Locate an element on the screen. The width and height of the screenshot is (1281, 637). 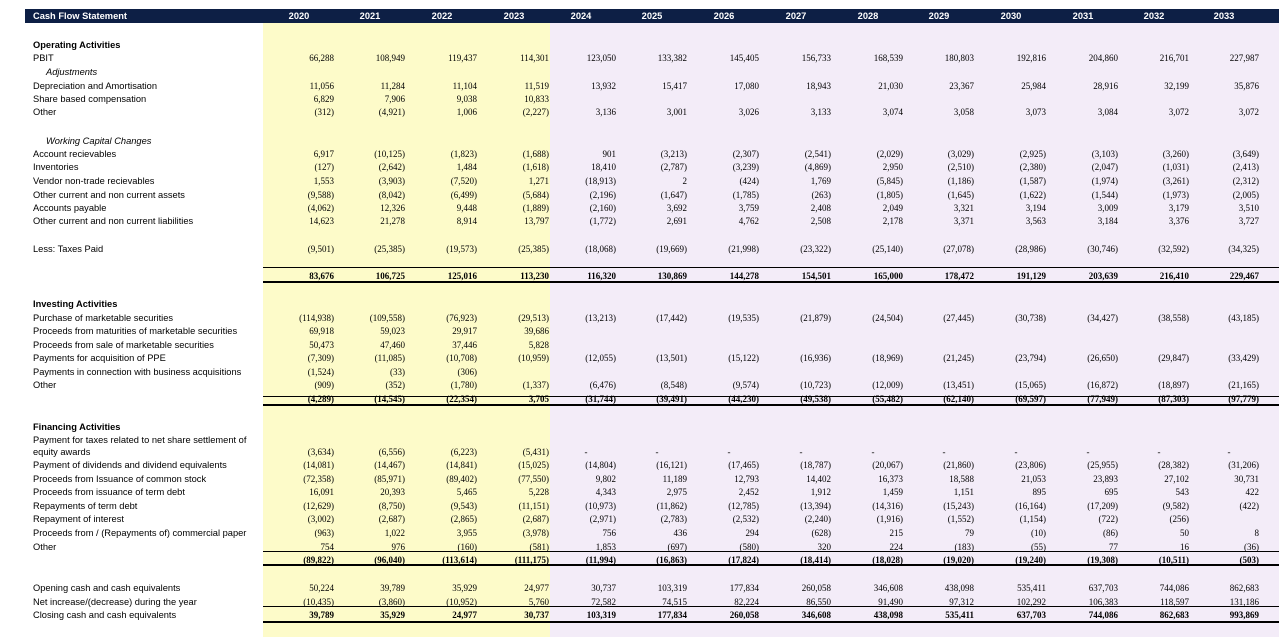
value-cell: 24,977 is located at coordinates (464, 615).